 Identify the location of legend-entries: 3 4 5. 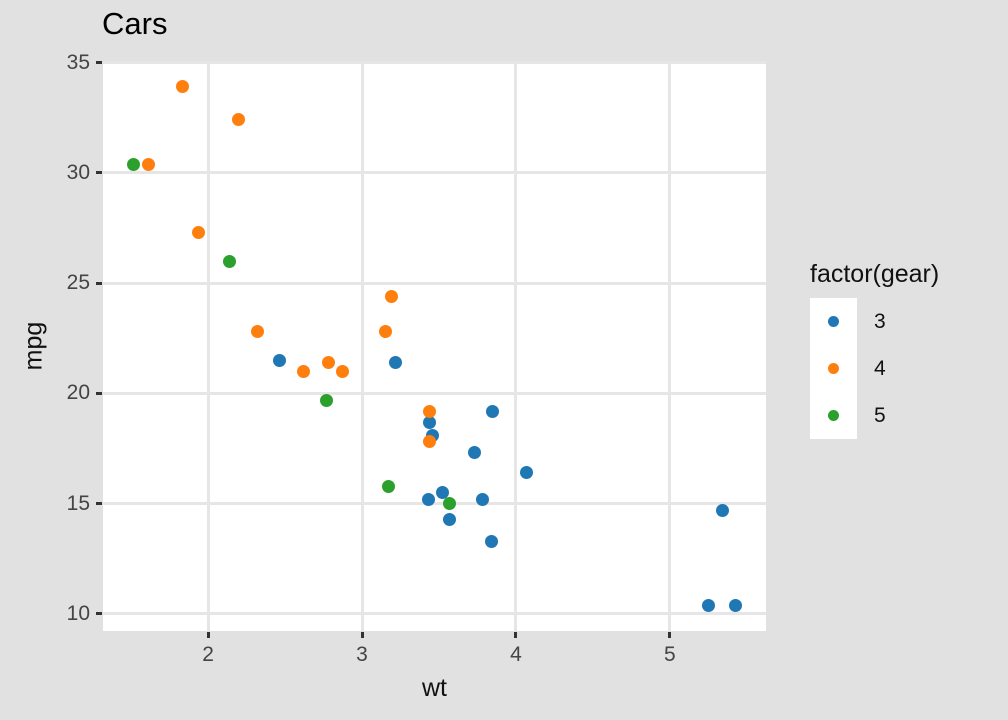
(848, 368).